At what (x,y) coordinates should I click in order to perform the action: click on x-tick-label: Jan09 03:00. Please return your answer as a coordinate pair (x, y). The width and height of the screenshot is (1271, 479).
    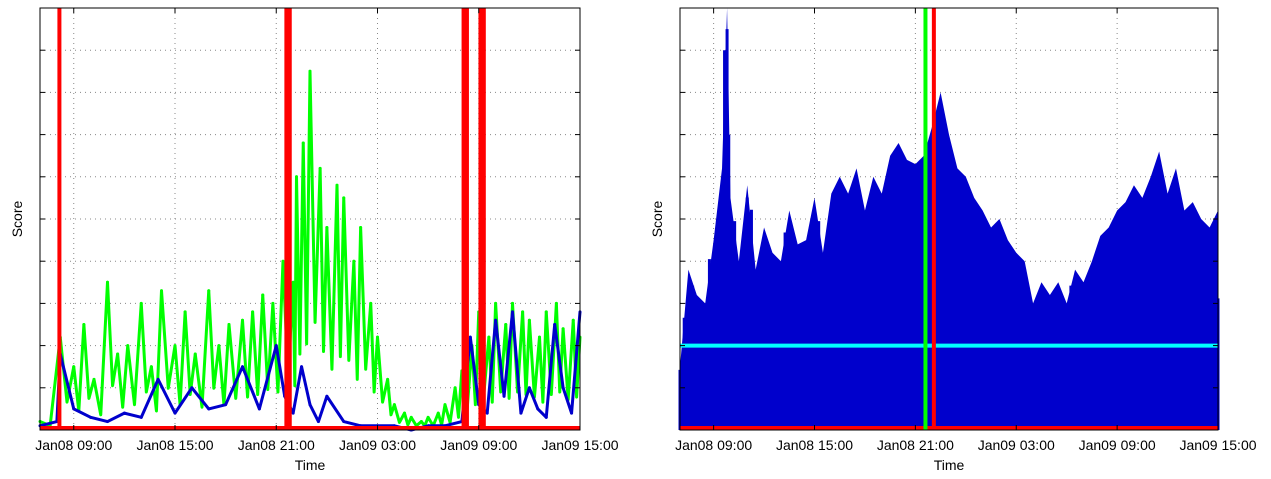
    Looking at the image, I should click on (1016, 445).